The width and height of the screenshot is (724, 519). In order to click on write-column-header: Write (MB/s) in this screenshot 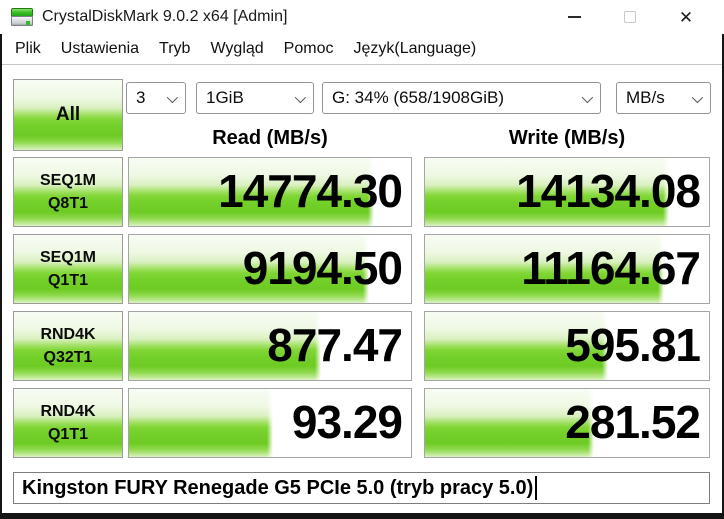, I will do `click(567, 138)`.